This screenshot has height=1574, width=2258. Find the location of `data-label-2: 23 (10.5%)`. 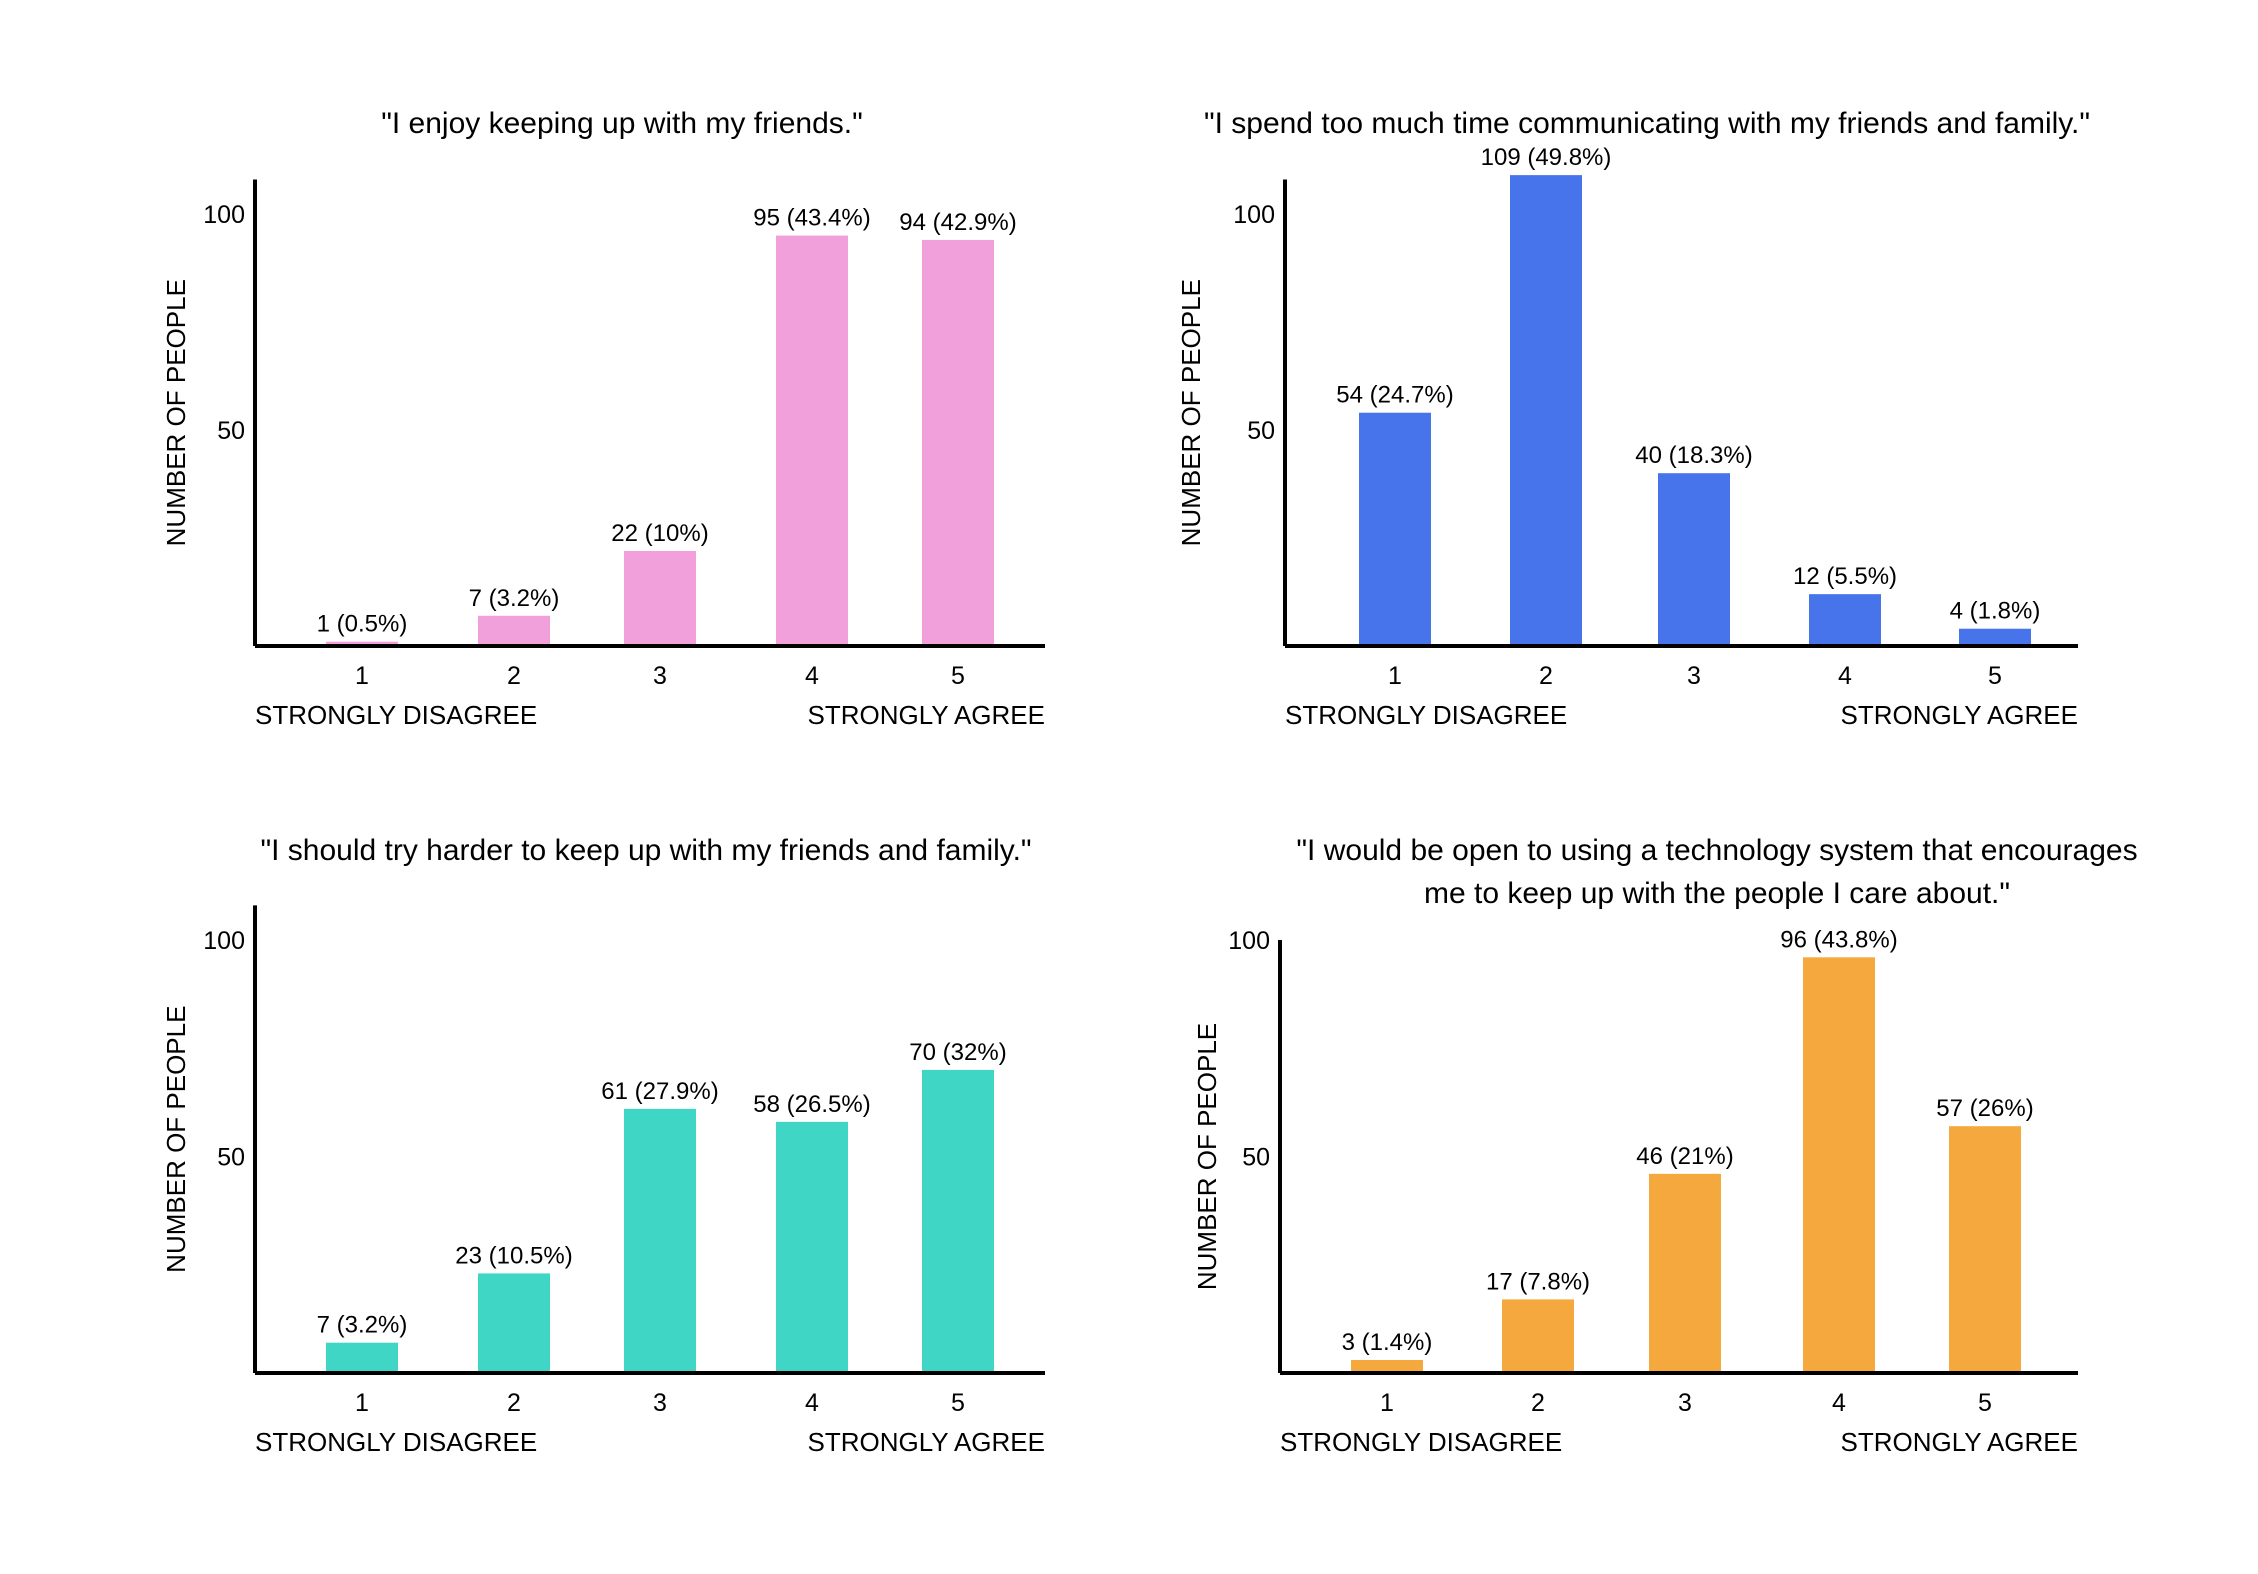

data-label-2: 23 (10.5%) is located at coordinates (513, 1255).